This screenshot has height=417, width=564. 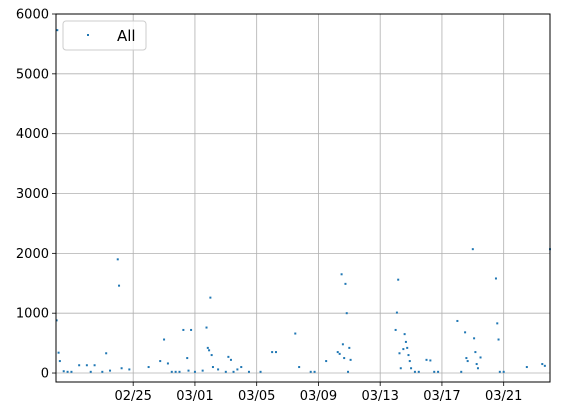 I want to click on x-tick-label: 03/01, so click(x=194, y=396).